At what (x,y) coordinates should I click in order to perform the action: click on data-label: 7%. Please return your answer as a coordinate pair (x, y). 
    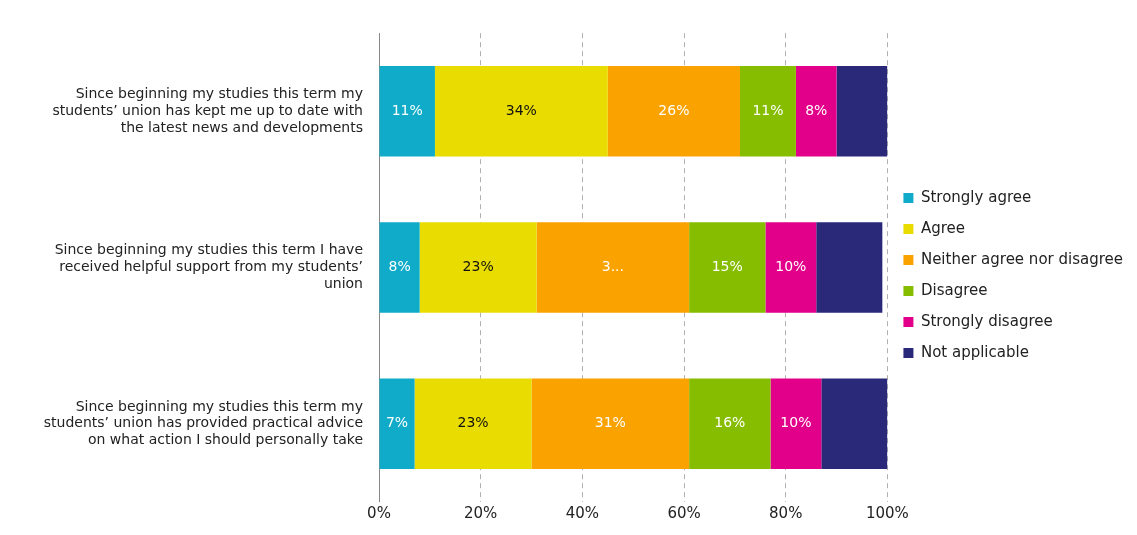
    Looking at the image, I should click on (397, 422).